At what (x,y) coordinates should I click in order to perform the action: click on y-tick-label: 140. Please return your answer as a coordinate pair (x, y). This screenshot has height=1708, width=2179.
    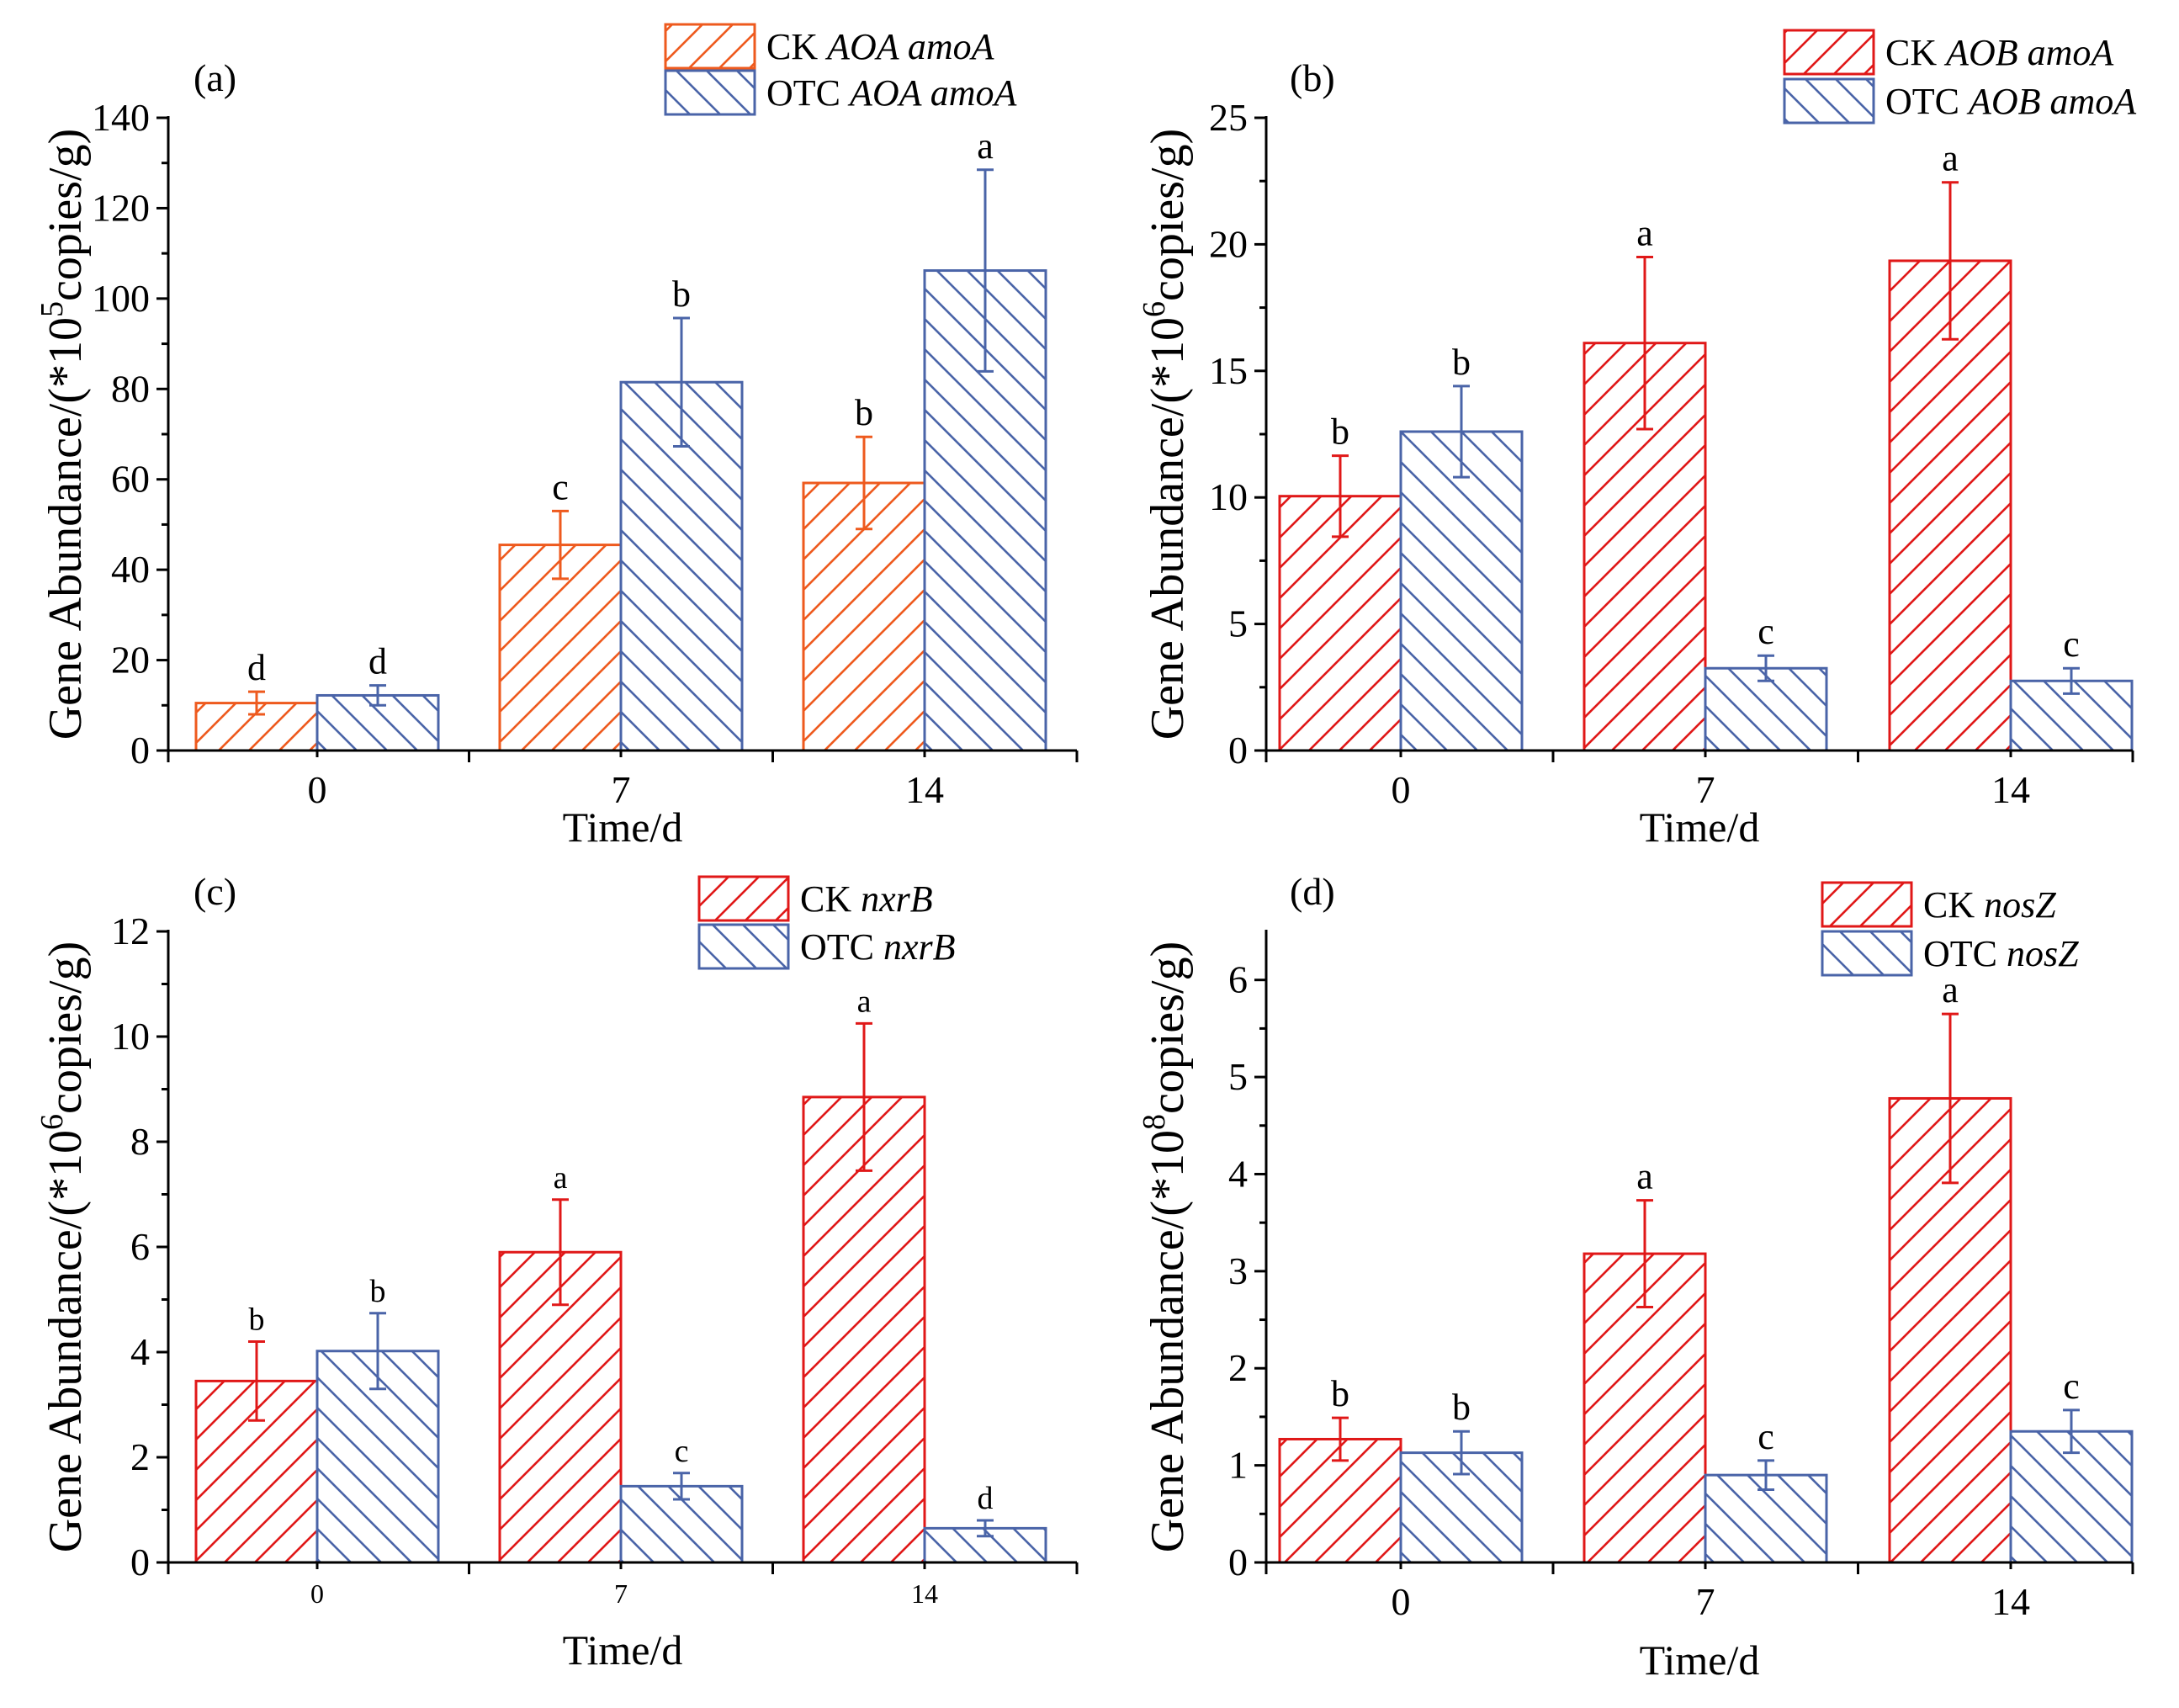
    Looking at the image, I should click on (121, 117).